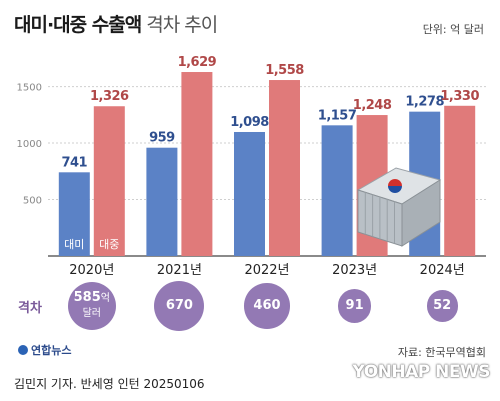  Describe the element at coordinates (109, 96) in the screenshot. I see `bar-china-value-label: 1,326` at that location.